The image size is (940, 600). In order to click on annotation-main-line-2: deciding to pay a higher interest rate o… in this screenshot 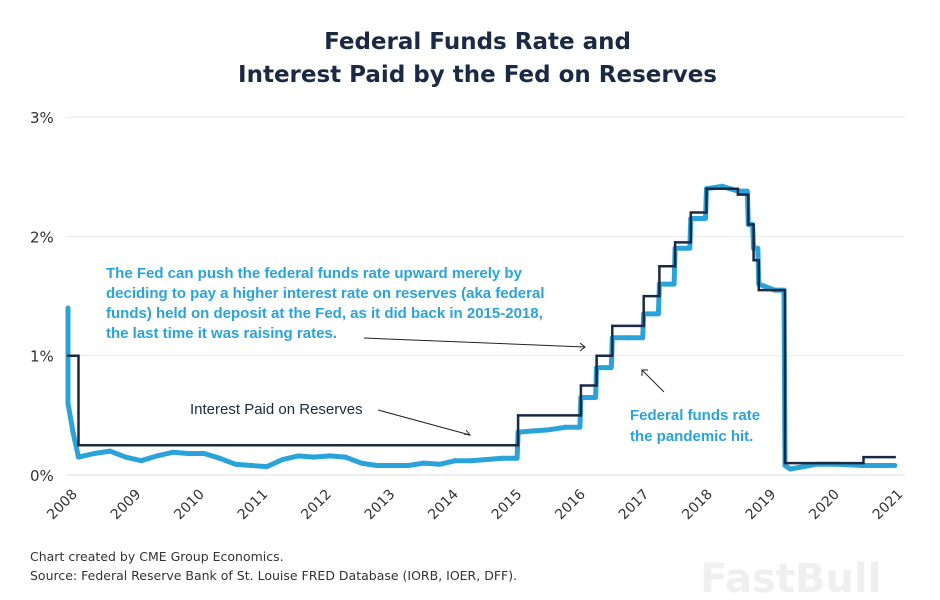, I will do `click(325, 293)`.